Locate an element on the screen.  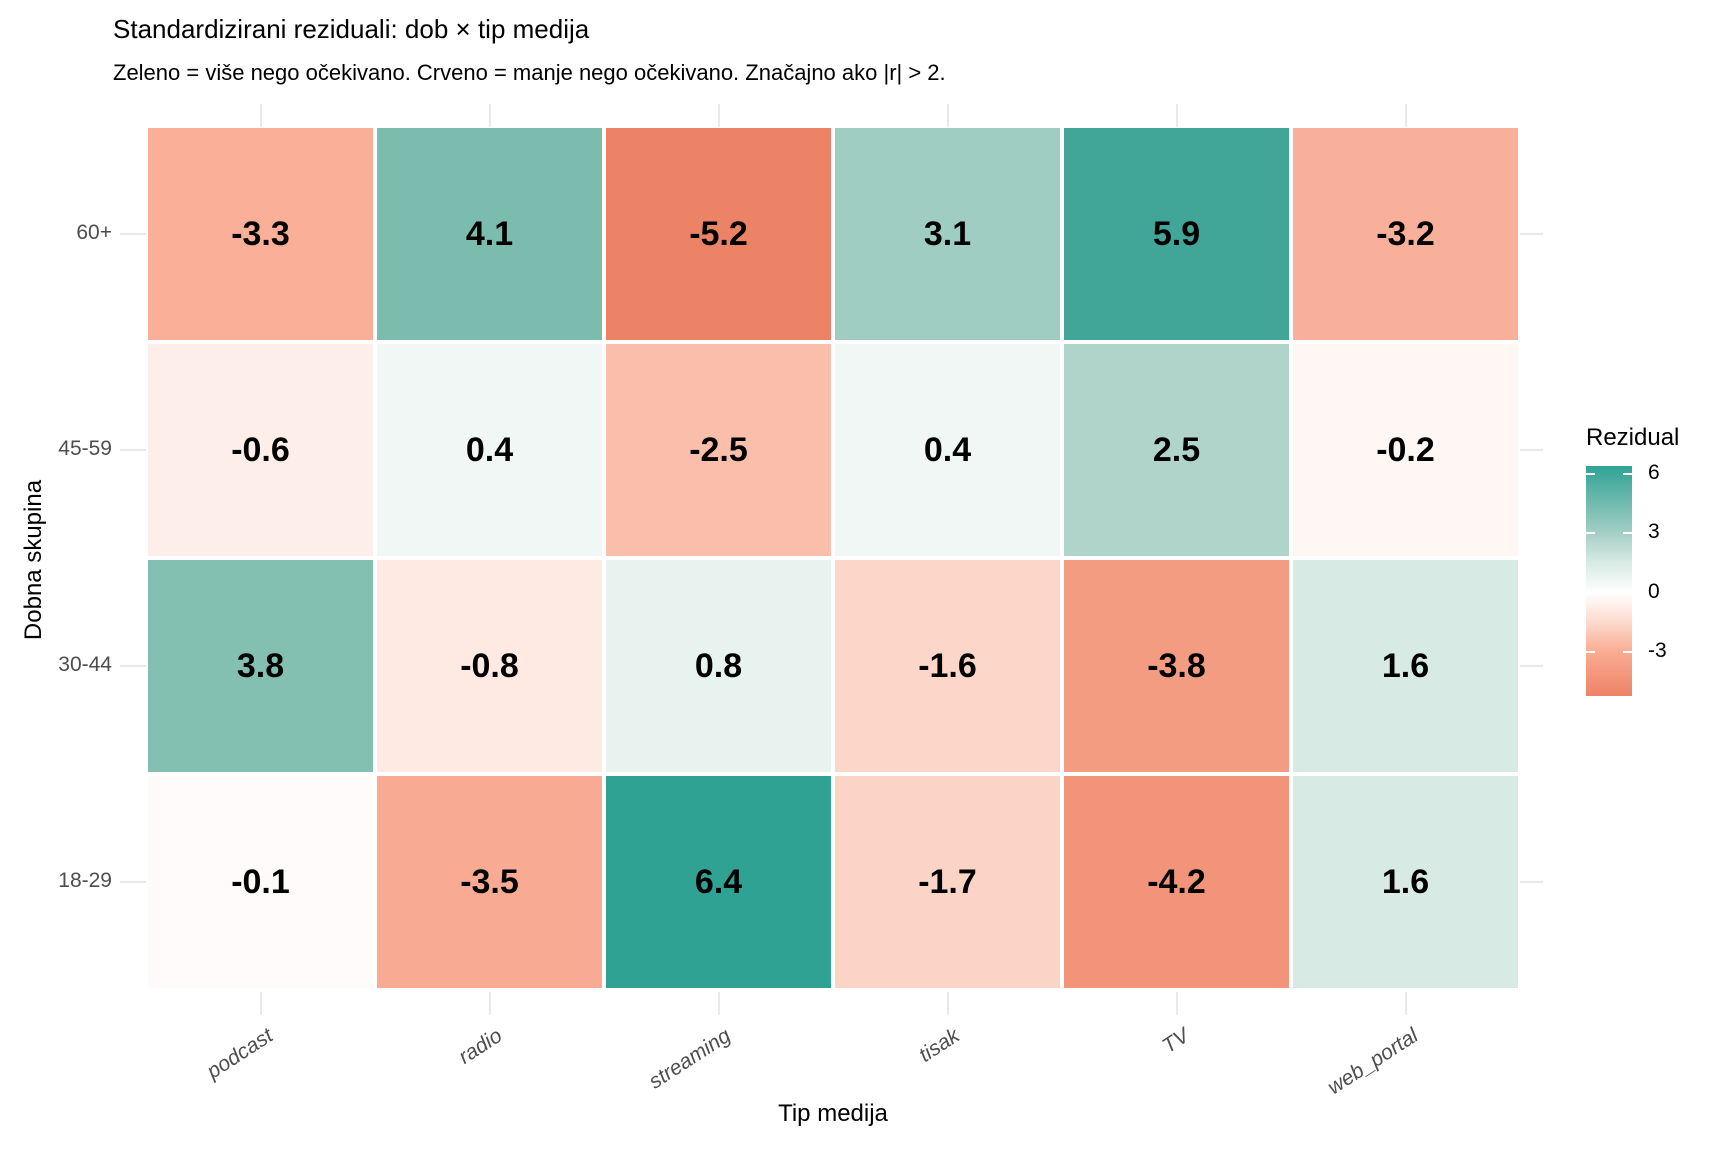
heatmap-cell: -0.8 is located at coordinates (489, 666).